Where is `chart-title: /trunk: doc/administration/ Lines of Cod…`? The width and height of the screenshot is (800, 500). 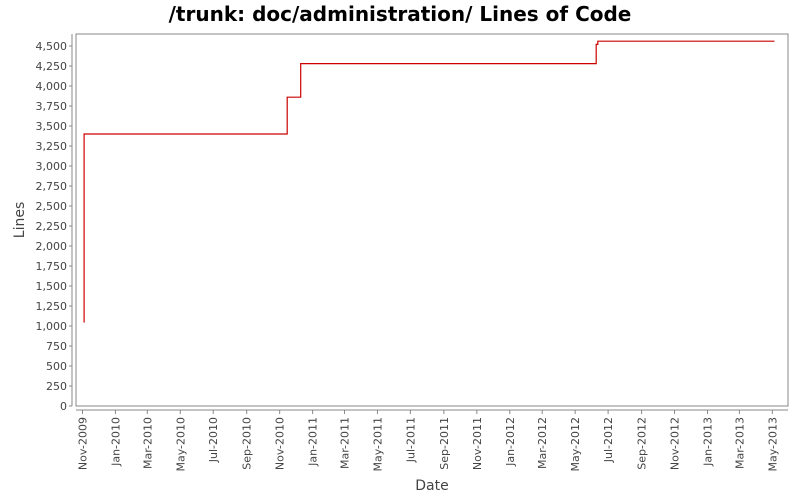 chart-title: /trunk: doc/administration/ Lines of Cod… is located at coordinates (400, 14).